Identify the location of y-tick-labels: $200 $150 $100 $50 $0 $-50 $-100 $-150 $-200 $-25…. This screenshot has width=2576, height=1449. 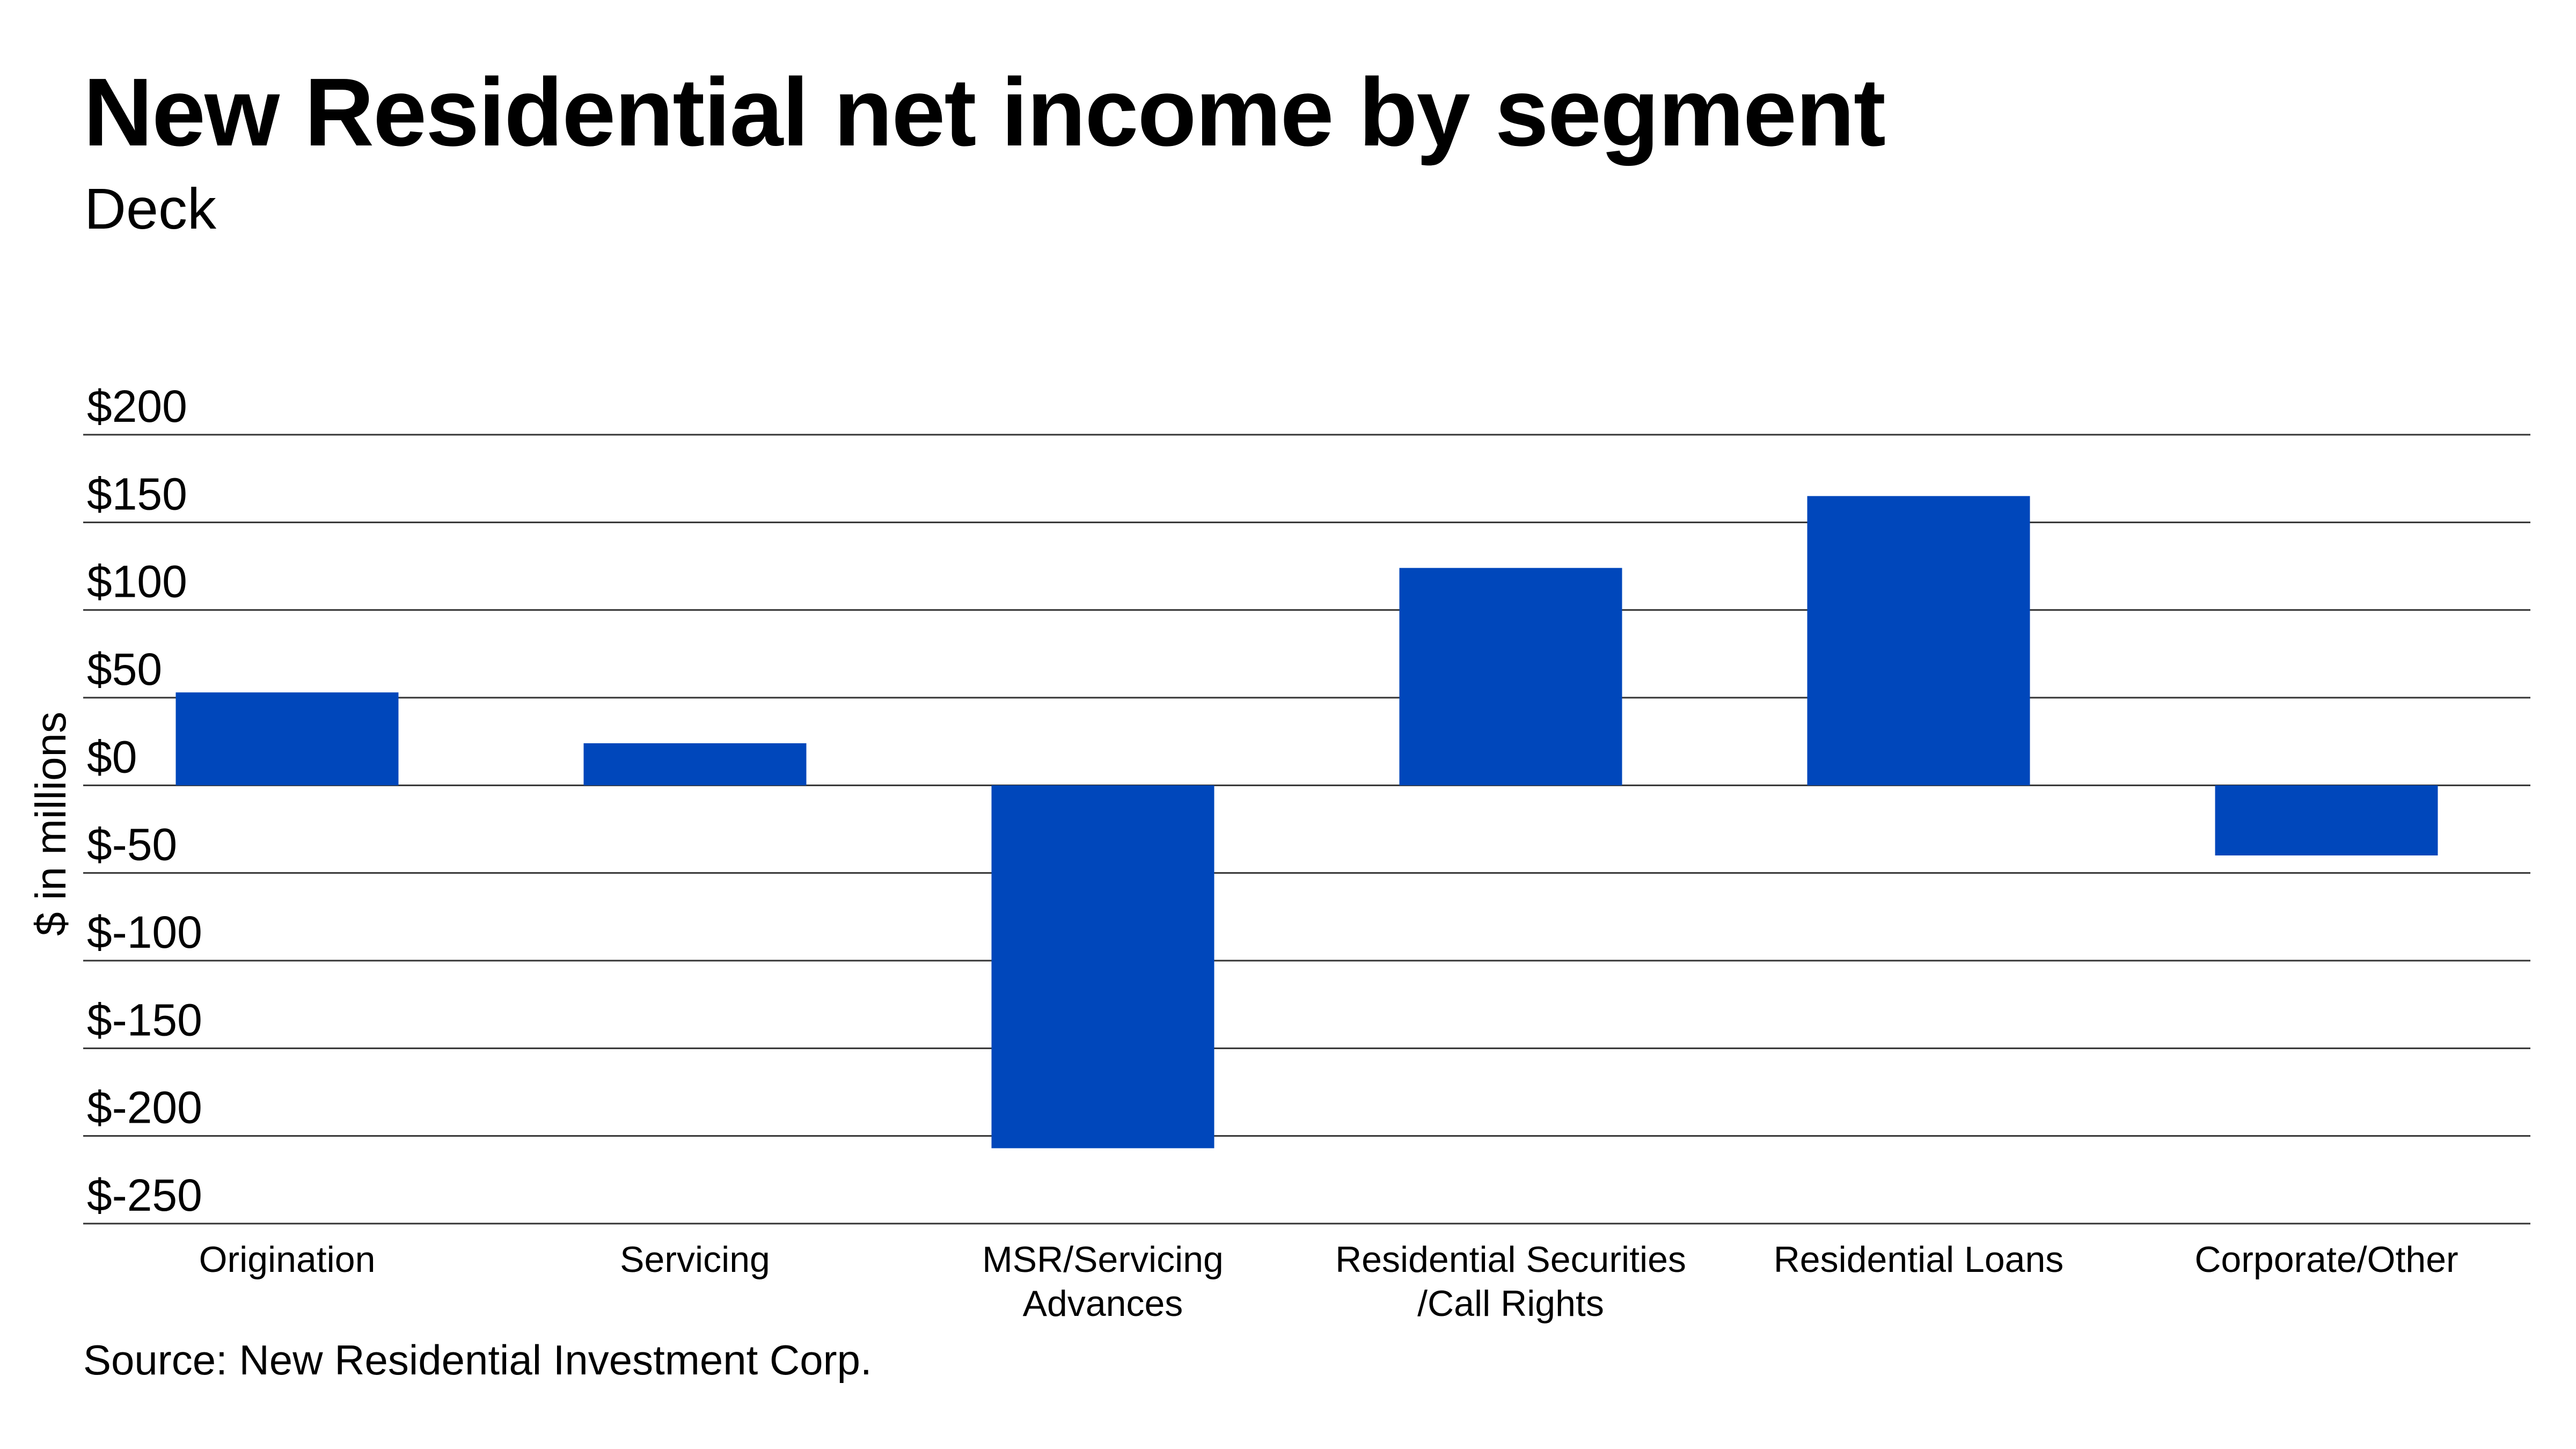
(144, 800).